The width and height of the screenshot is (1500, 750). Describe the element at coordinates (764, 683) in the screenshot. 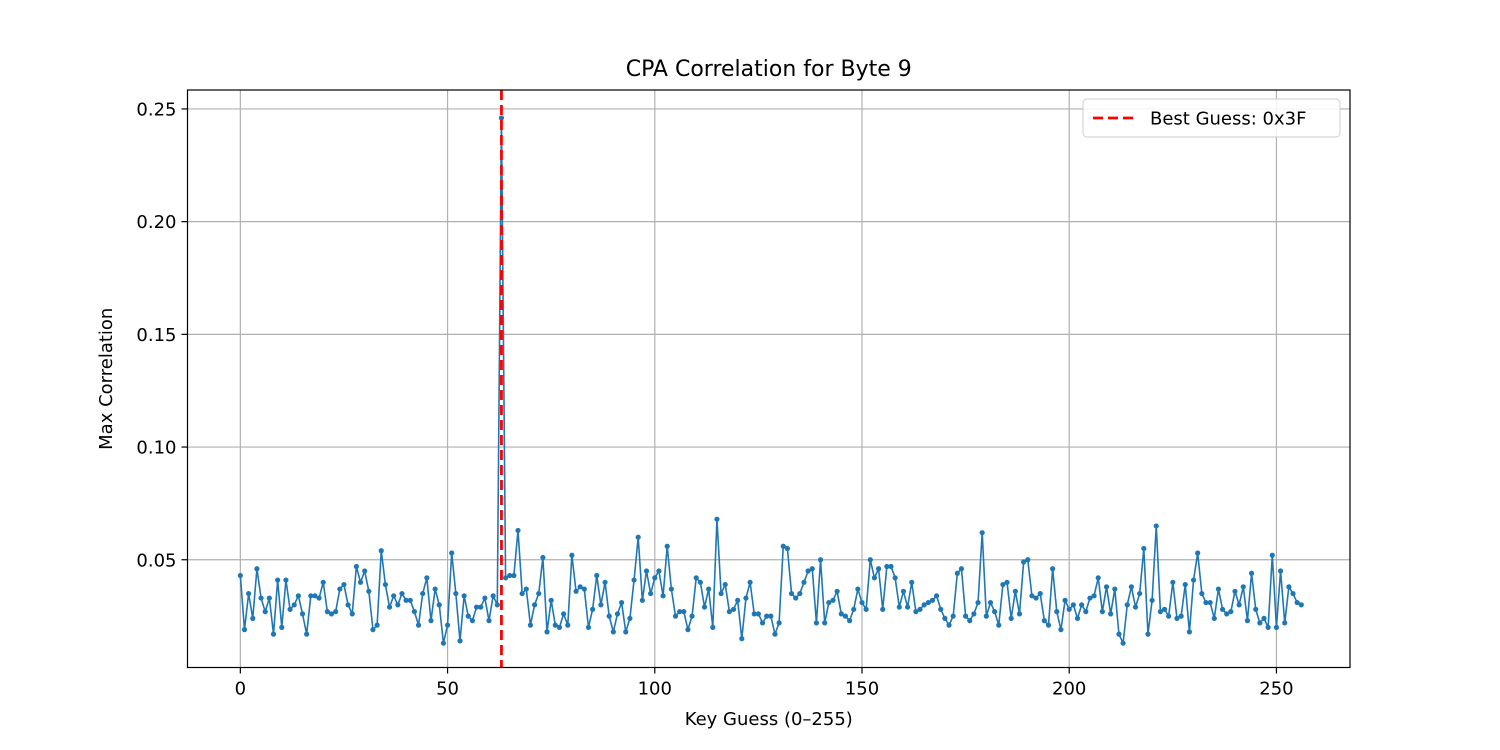

I see `x-axis-ticks: 0 50 100 150 200 250` at that location.